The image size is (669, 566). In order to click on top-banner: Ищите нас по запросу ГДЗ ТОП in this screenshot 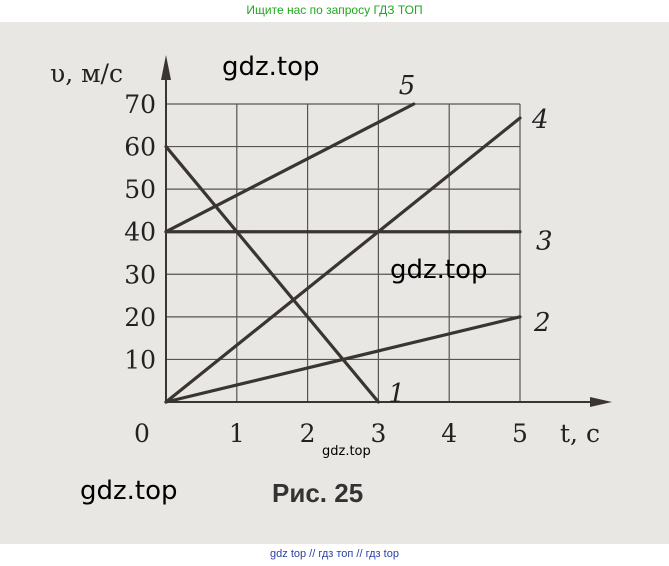, I will do `click(334, 10)`.